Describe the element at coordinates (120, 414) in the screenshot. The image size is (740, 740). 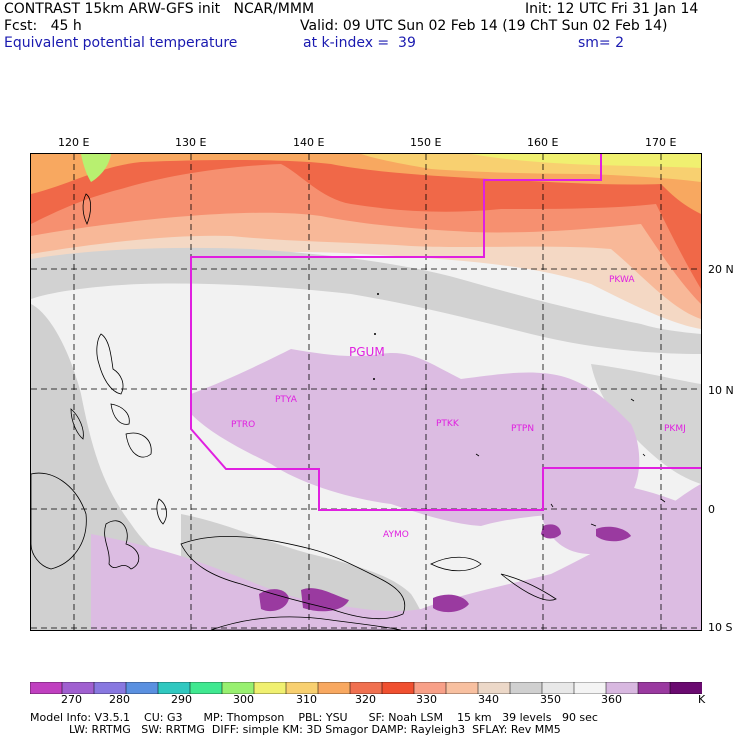
I see `coast-visayas` at that location.